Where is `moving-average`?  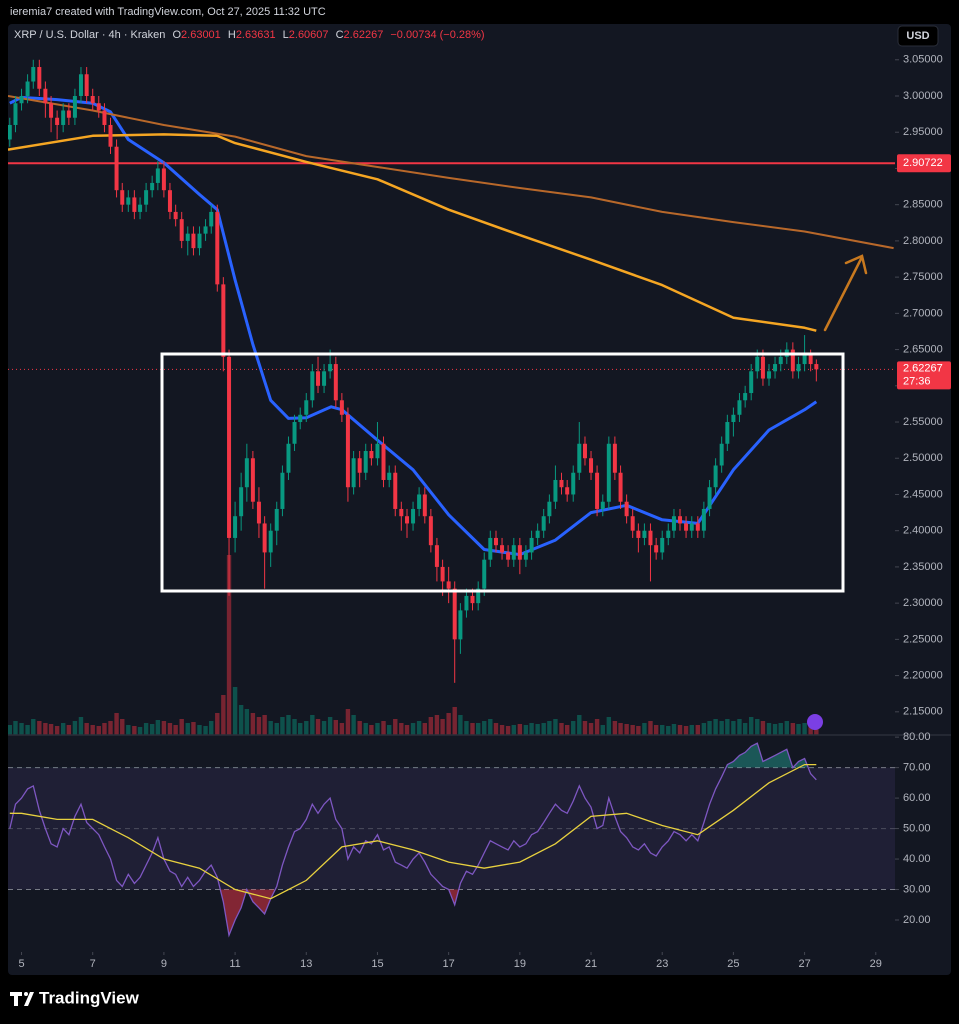 moving-average is located at coordinates (451, 172).